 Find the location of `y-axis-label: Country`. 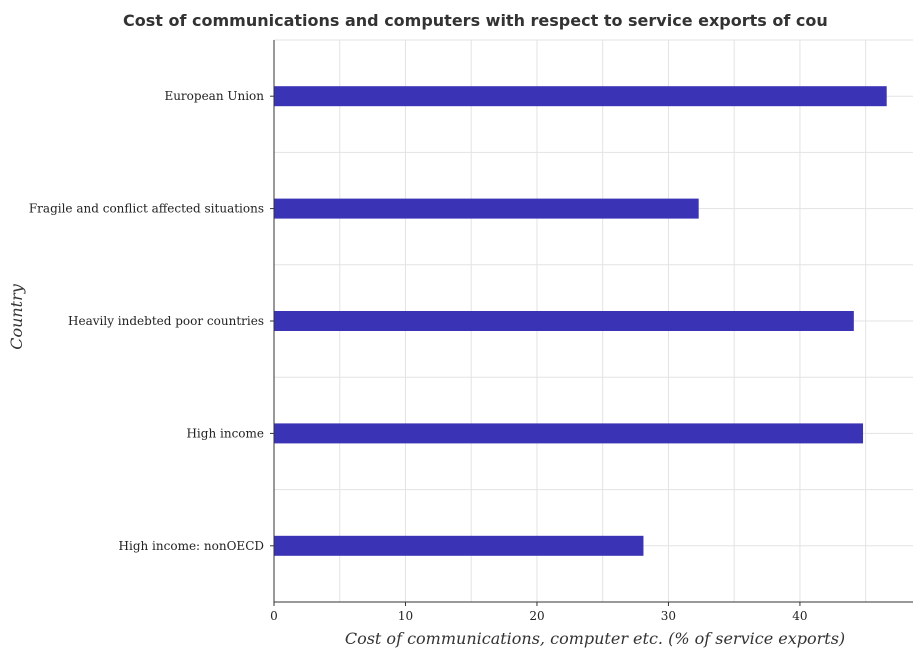

y-axis-label: Country is located at coordinates (16, 316).